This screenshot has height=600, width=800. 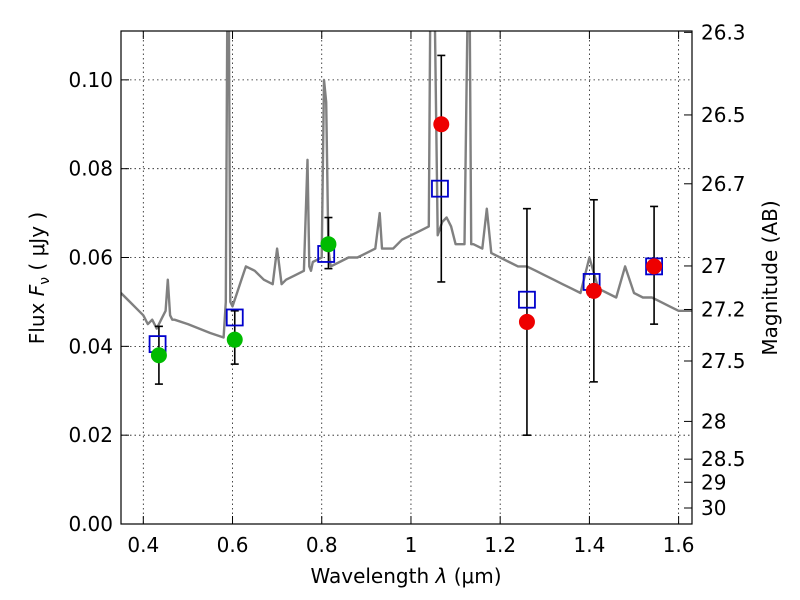 I want to click on x-axis-label: Wavelength λ (μm), so click(x=405, y=576).